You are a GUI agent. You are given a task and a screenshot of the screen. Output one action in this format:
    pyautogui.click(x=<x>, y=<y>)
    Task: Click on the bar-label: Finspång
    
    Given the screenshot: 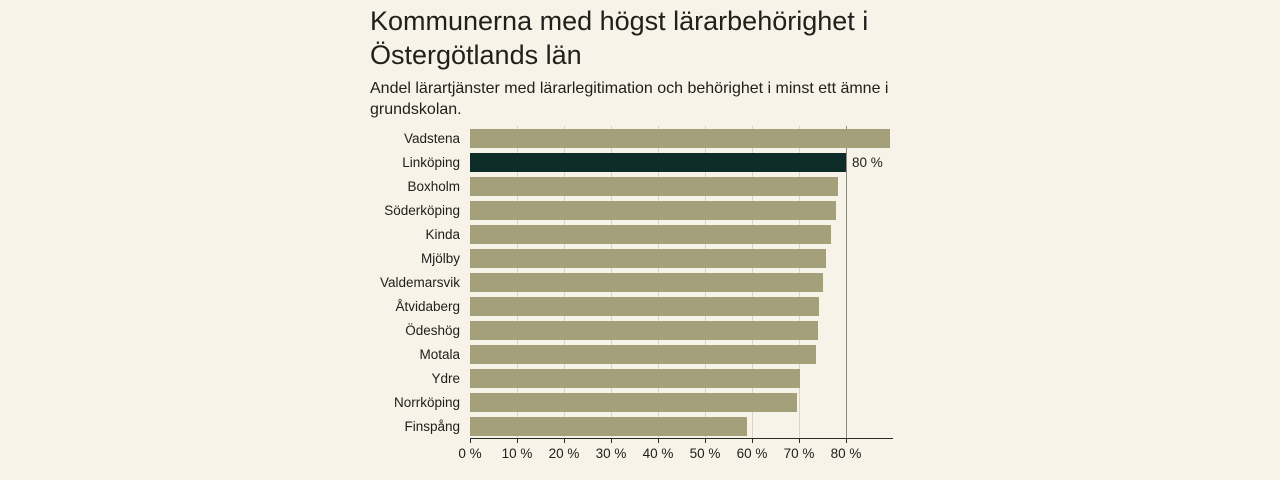 What is the action you would take?
    pyautogui.click(x=432, y=426)
    